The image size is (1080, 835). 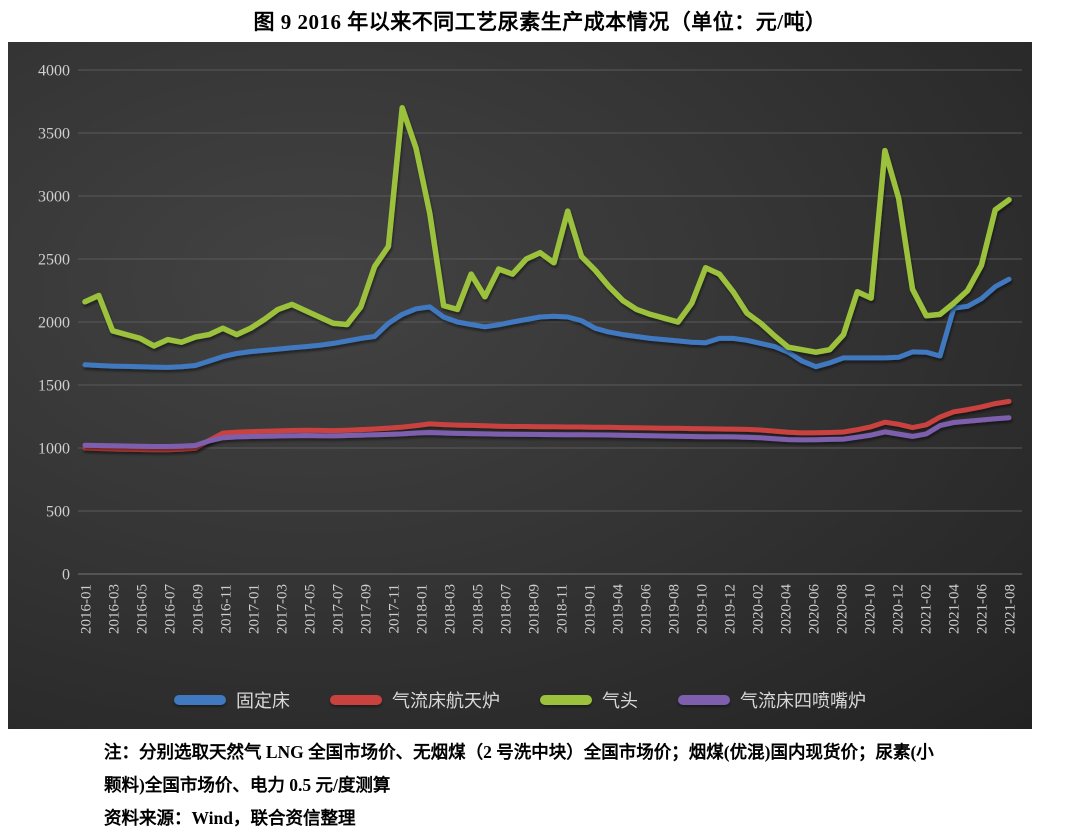 What do you see at coordinates (647, 609) in the screenshot?
I see `x-tick-label-2019-06: 2019-06` at bounding box center [647, 609].